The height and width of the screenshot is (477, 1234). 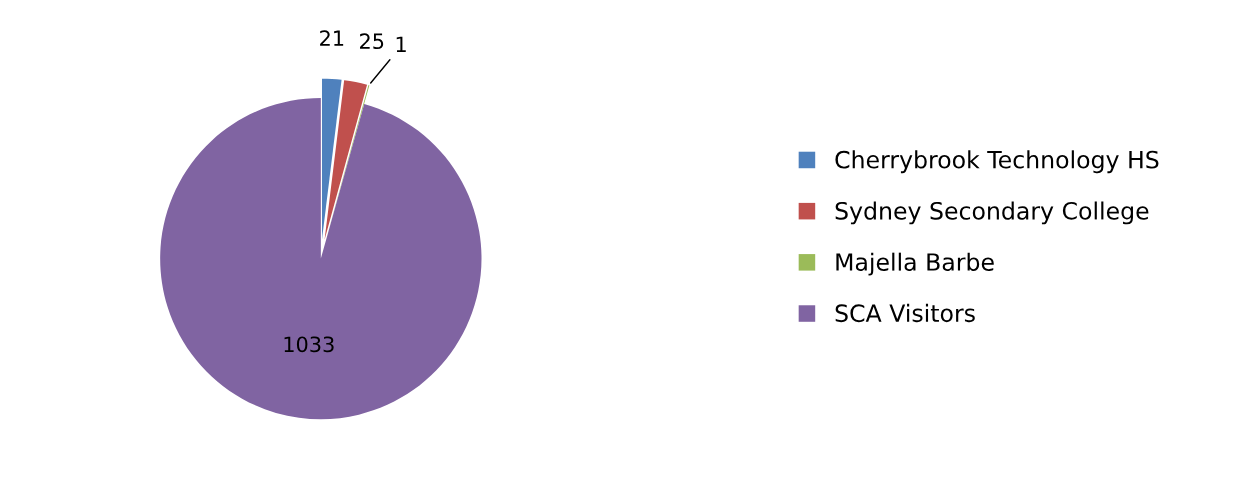 I want to click on legend-label: Majella Barbe, so click(x=915, y=264).